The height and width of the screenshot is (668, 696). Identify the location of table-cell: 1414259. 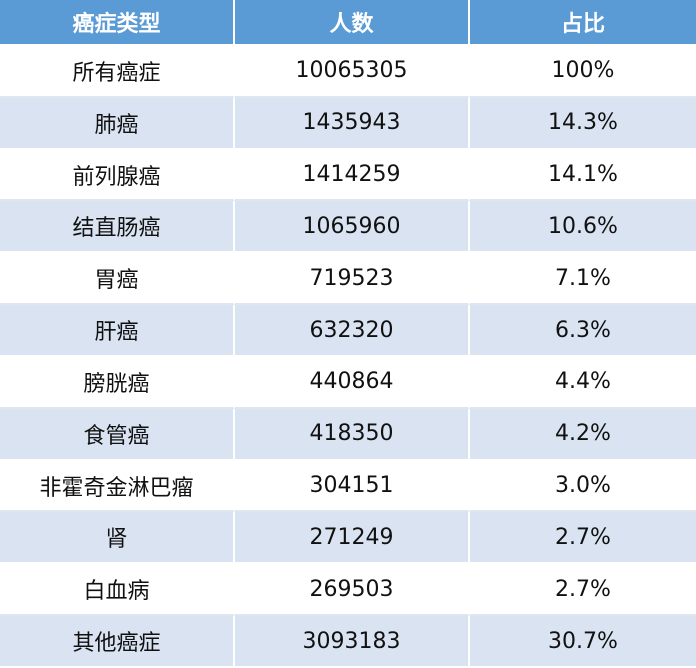
(352, 175).